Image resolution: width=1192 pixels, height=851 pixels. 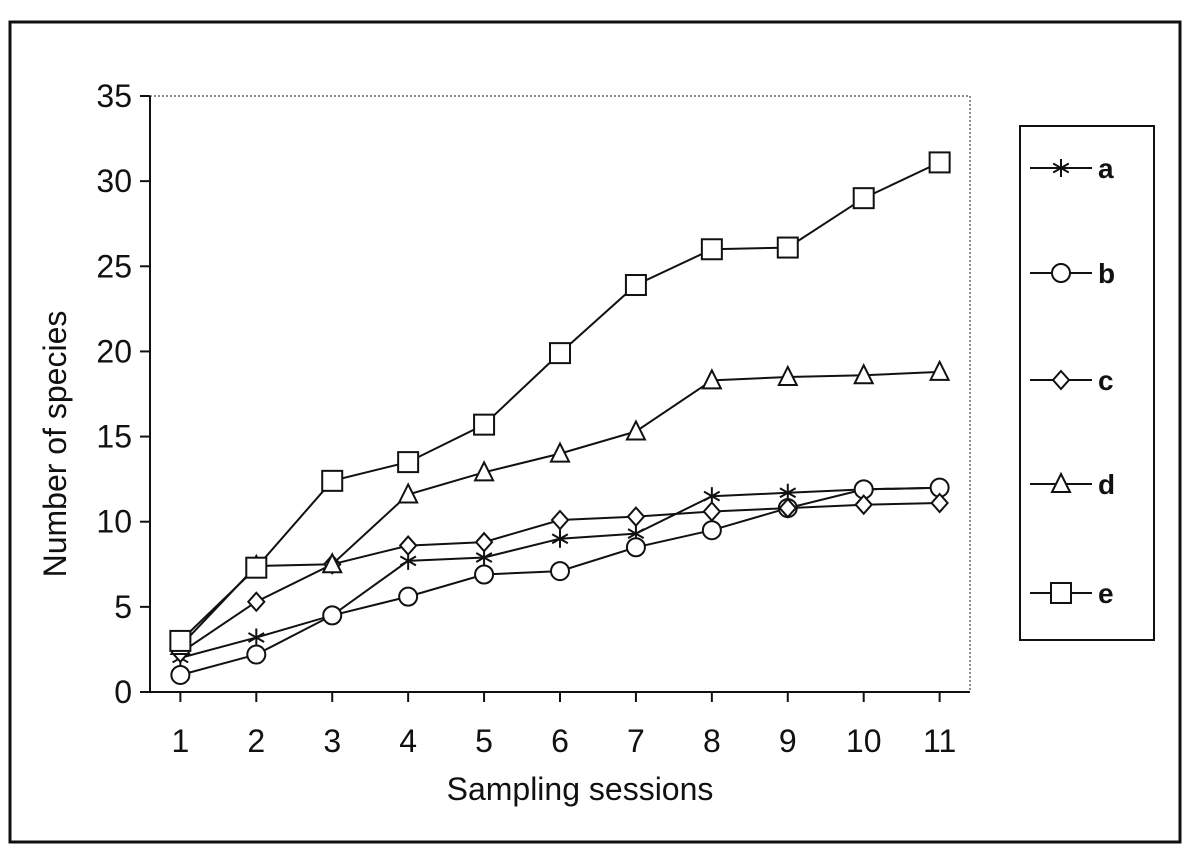 I want to click on x-tick-label: 1, so click(x=180, y=741).